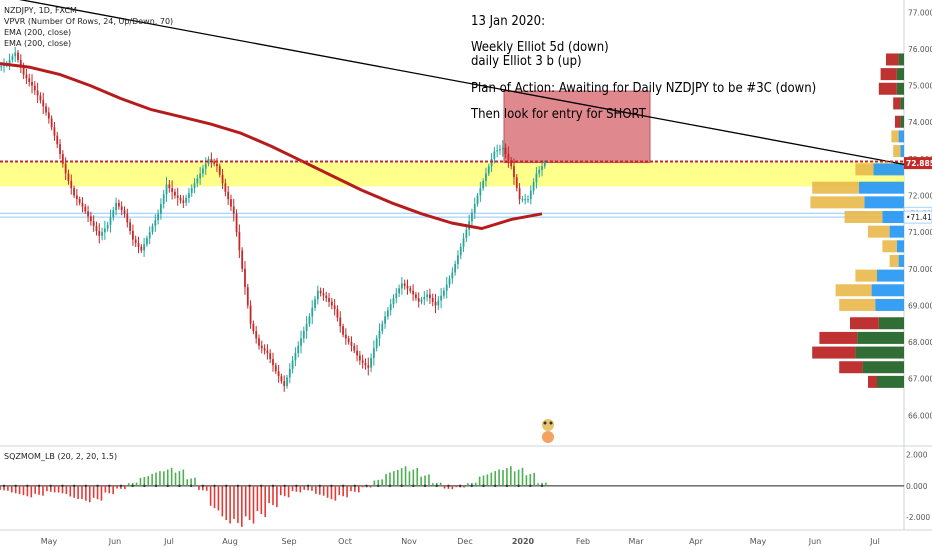  What do you see at coordinates (920, 415) in the screenshot?
I see `price-tick-label: 66.000` at bounding box center [920, 415].